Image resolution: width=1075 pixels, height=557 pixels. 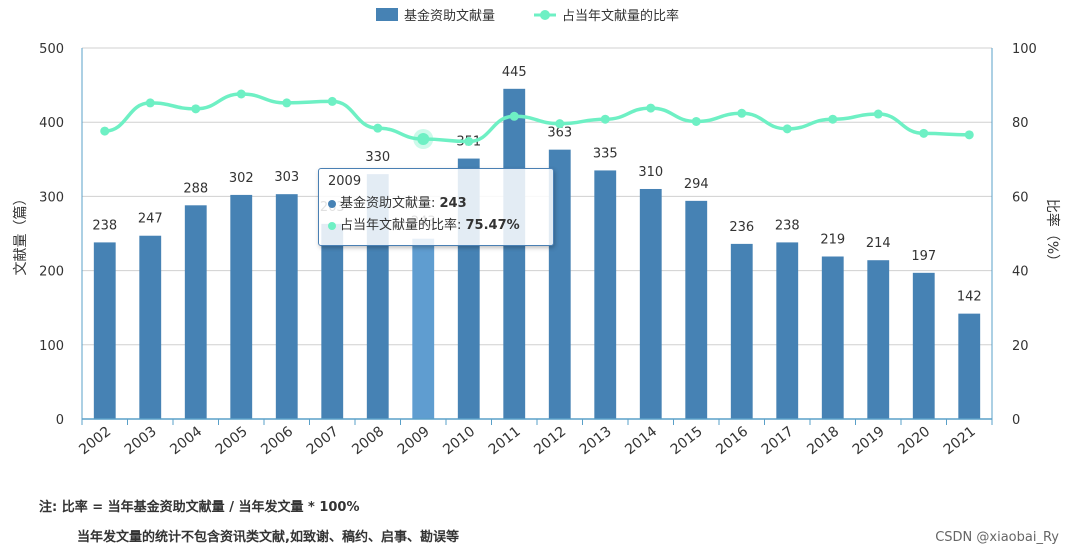 I want to click on x-tick-label: 2009, so click(x=414, y=441).